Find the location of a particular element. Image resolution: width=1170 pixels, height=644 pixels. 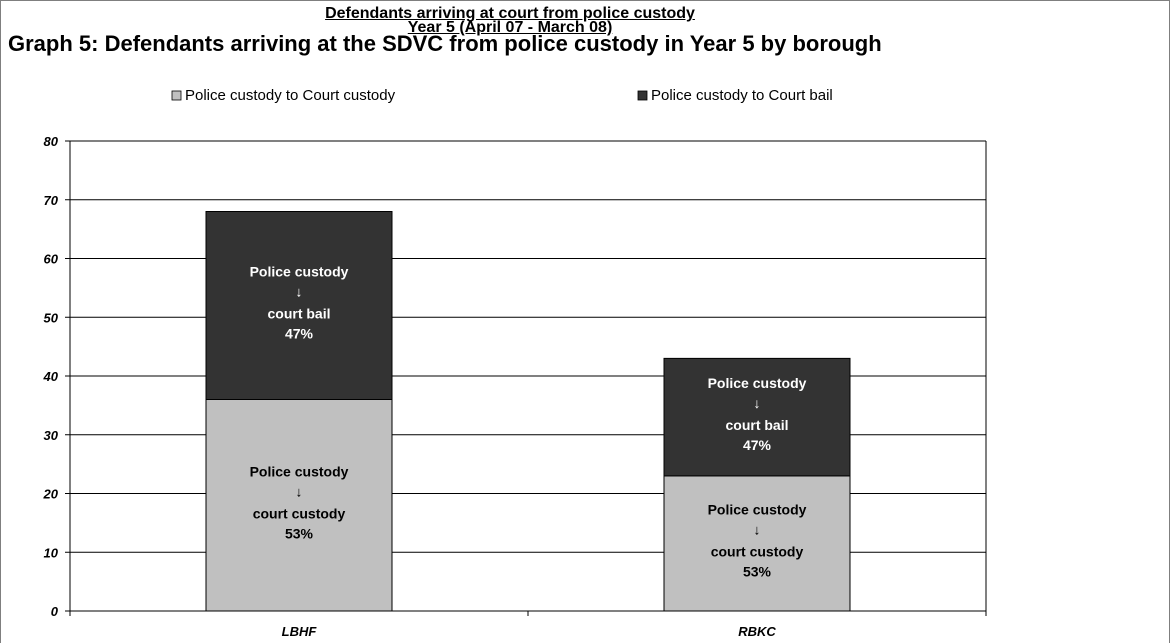

legend-label-bail: Police custody to Court bail is located at coordinates (742, 95).